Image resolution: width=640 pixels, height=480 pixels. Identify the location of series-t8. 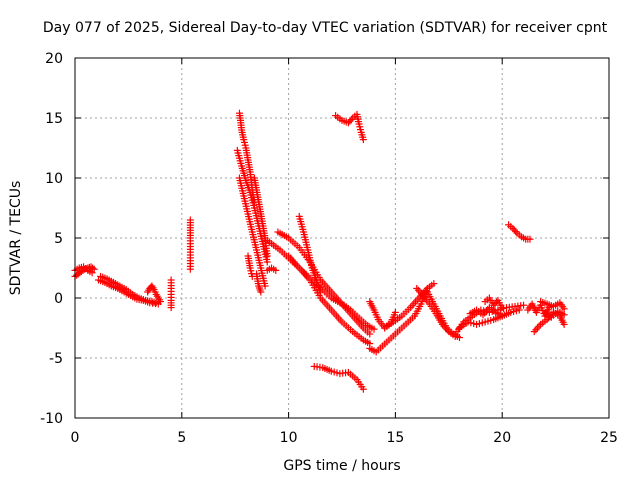
(252, 206).